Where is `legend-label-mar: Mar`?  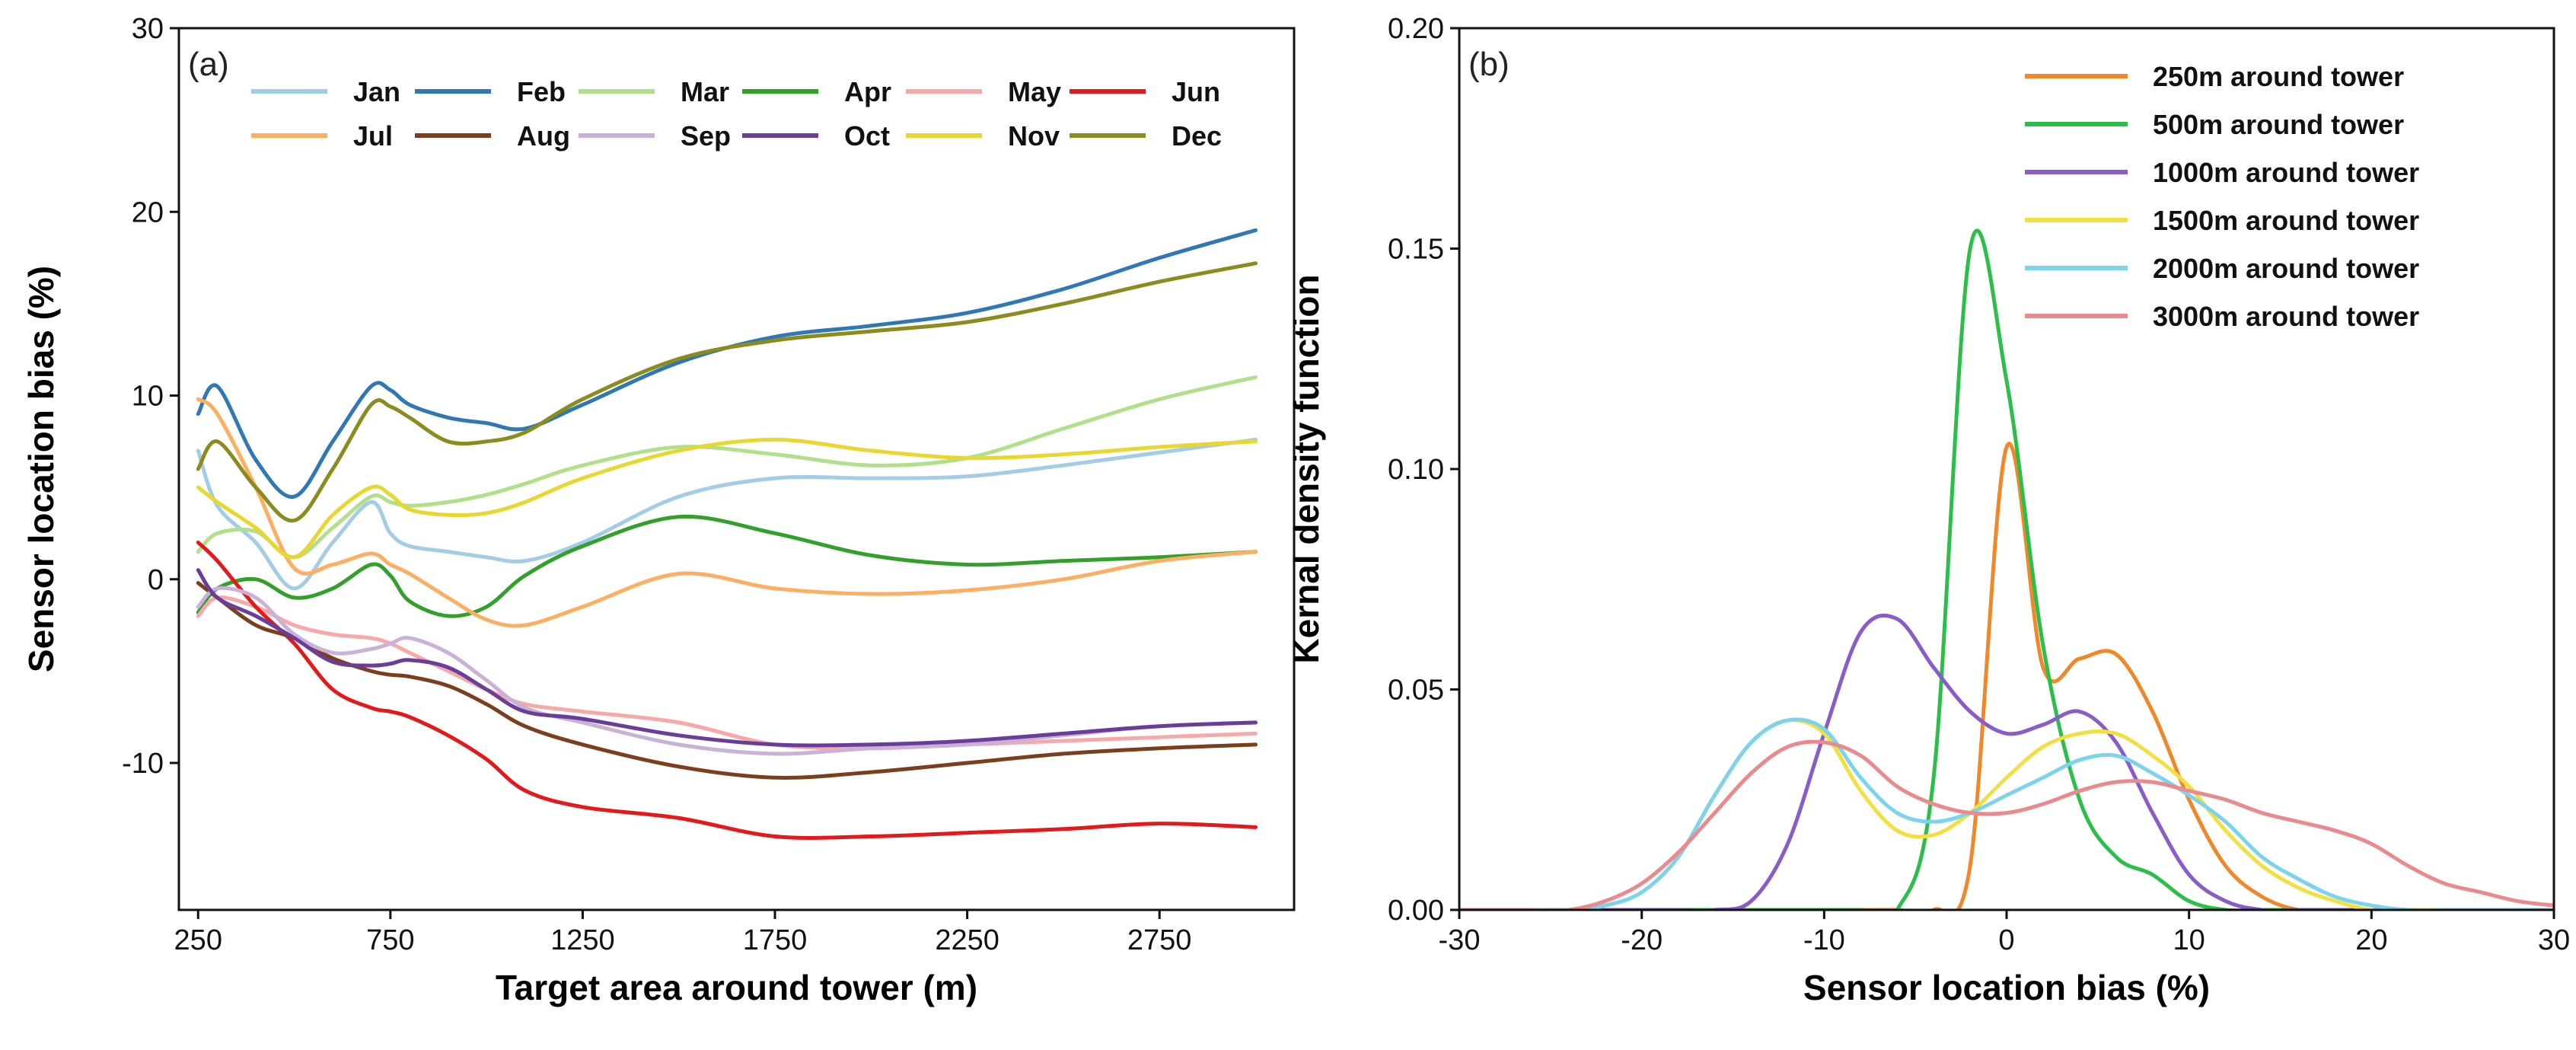 legend-label-mar: Mar is located at coordinates (705, 91).